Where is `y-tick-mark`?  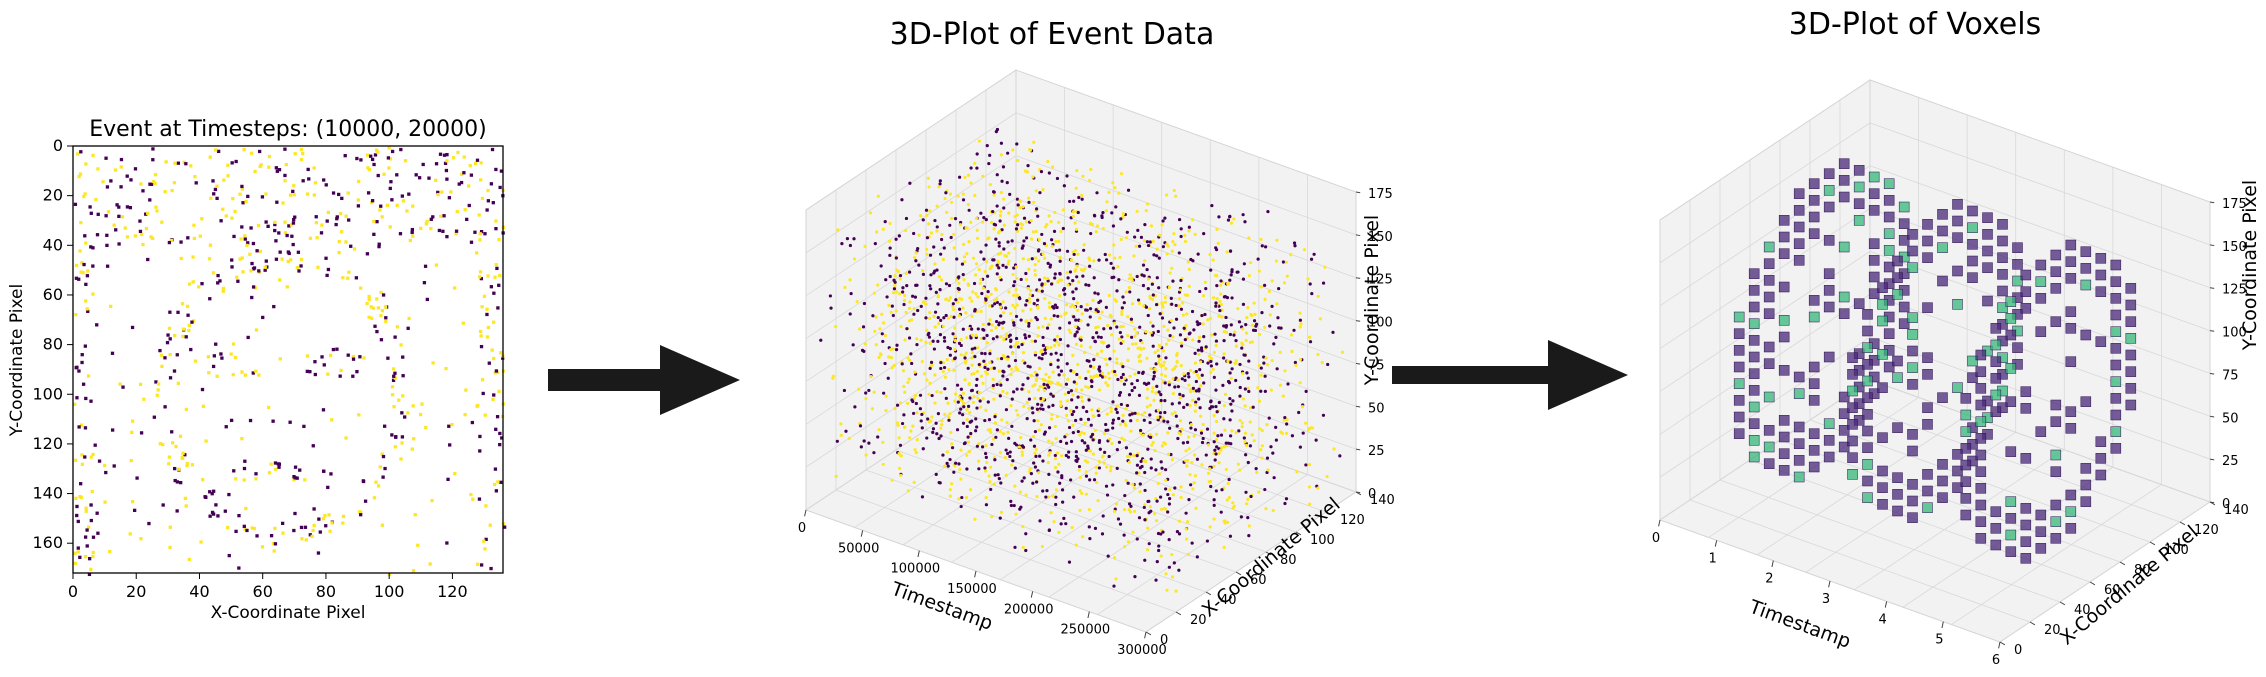 y-tick-mark is located at coordinates (2002, 643).